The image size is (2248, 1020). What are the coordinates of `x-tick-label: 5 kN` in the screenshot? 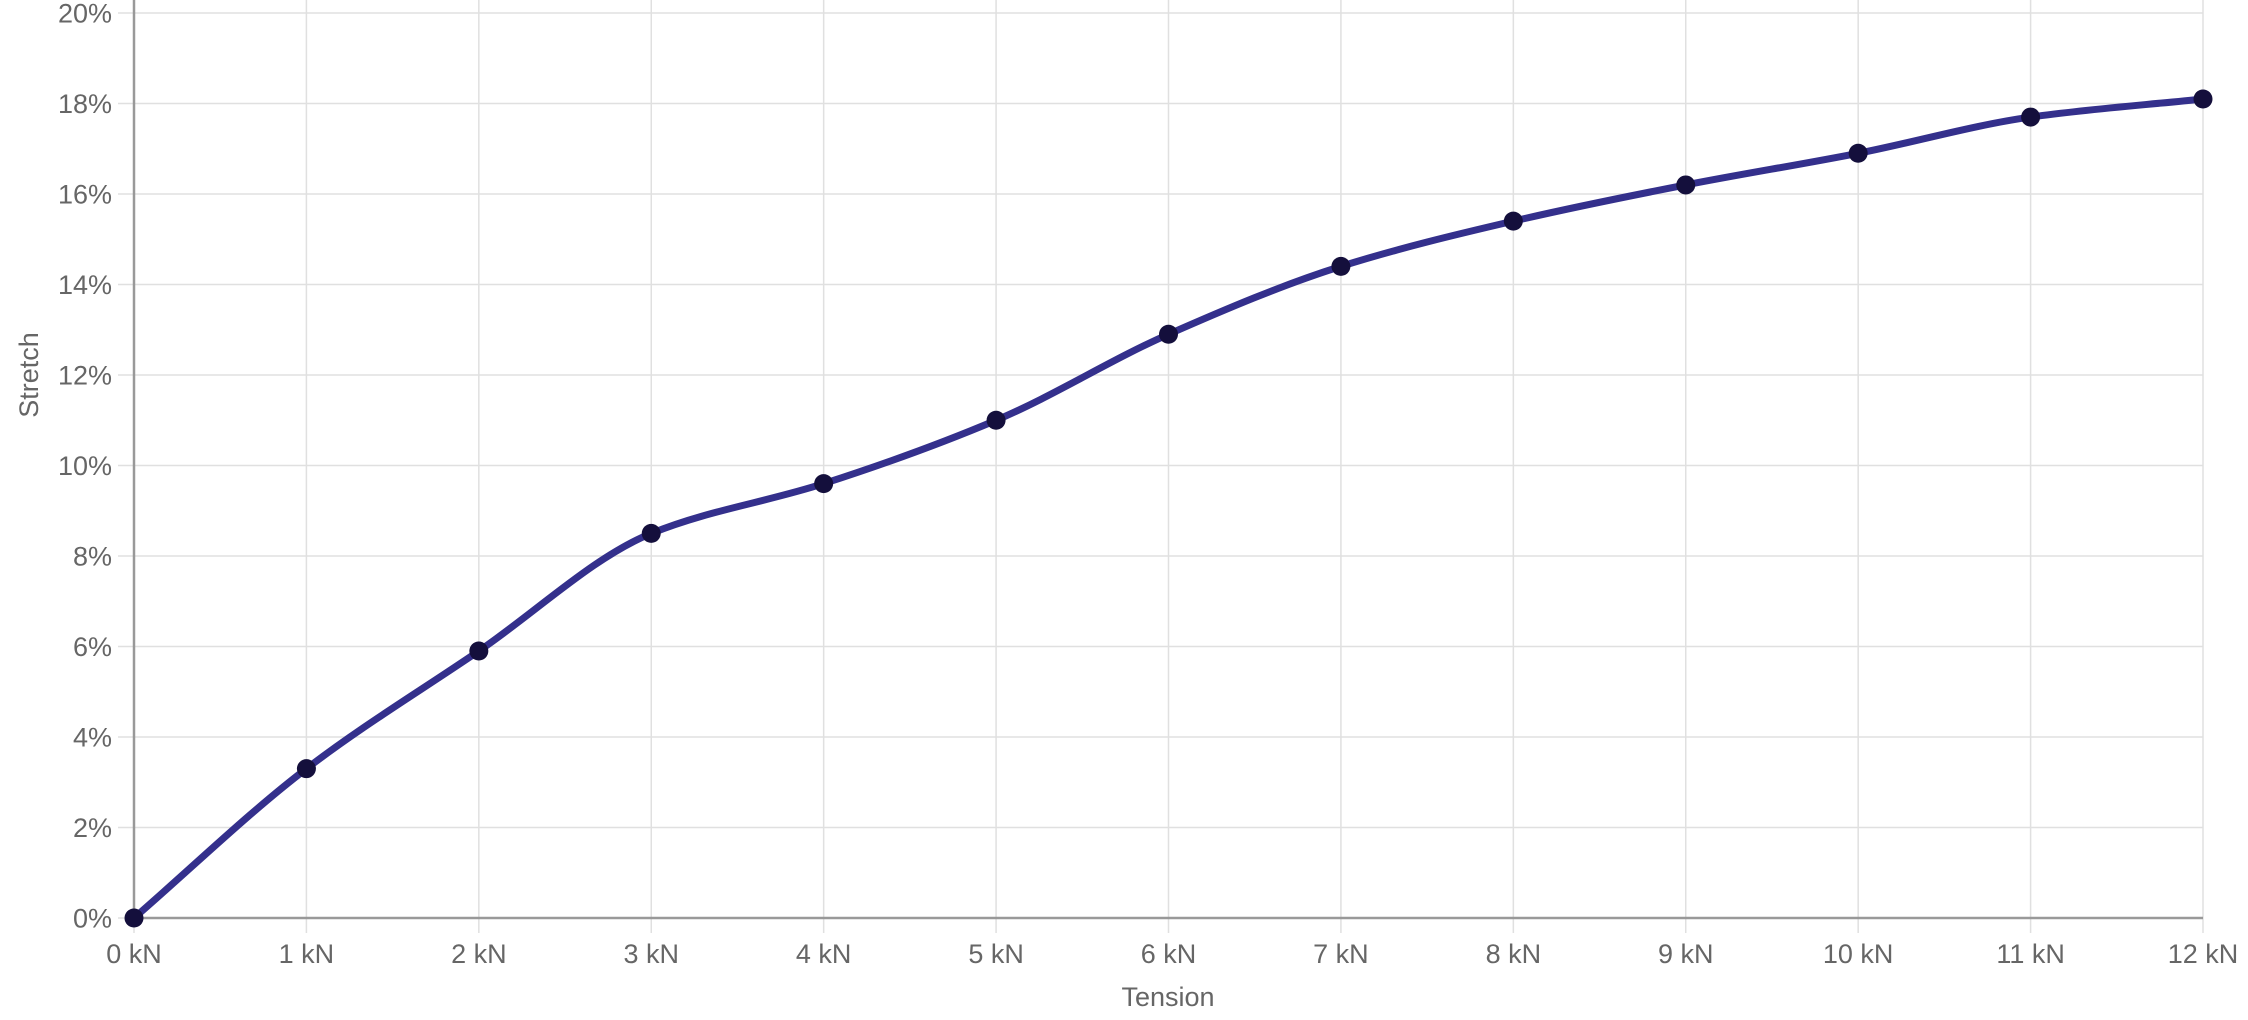 It's located at (996, 954).